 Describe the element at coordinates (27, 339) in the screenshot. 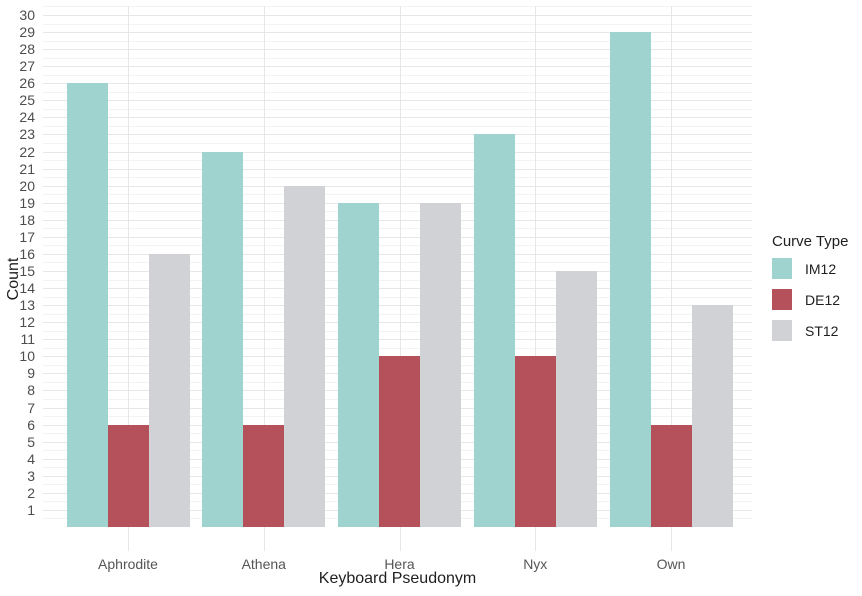

I see `y-axis-tick-label: 11` at that location.